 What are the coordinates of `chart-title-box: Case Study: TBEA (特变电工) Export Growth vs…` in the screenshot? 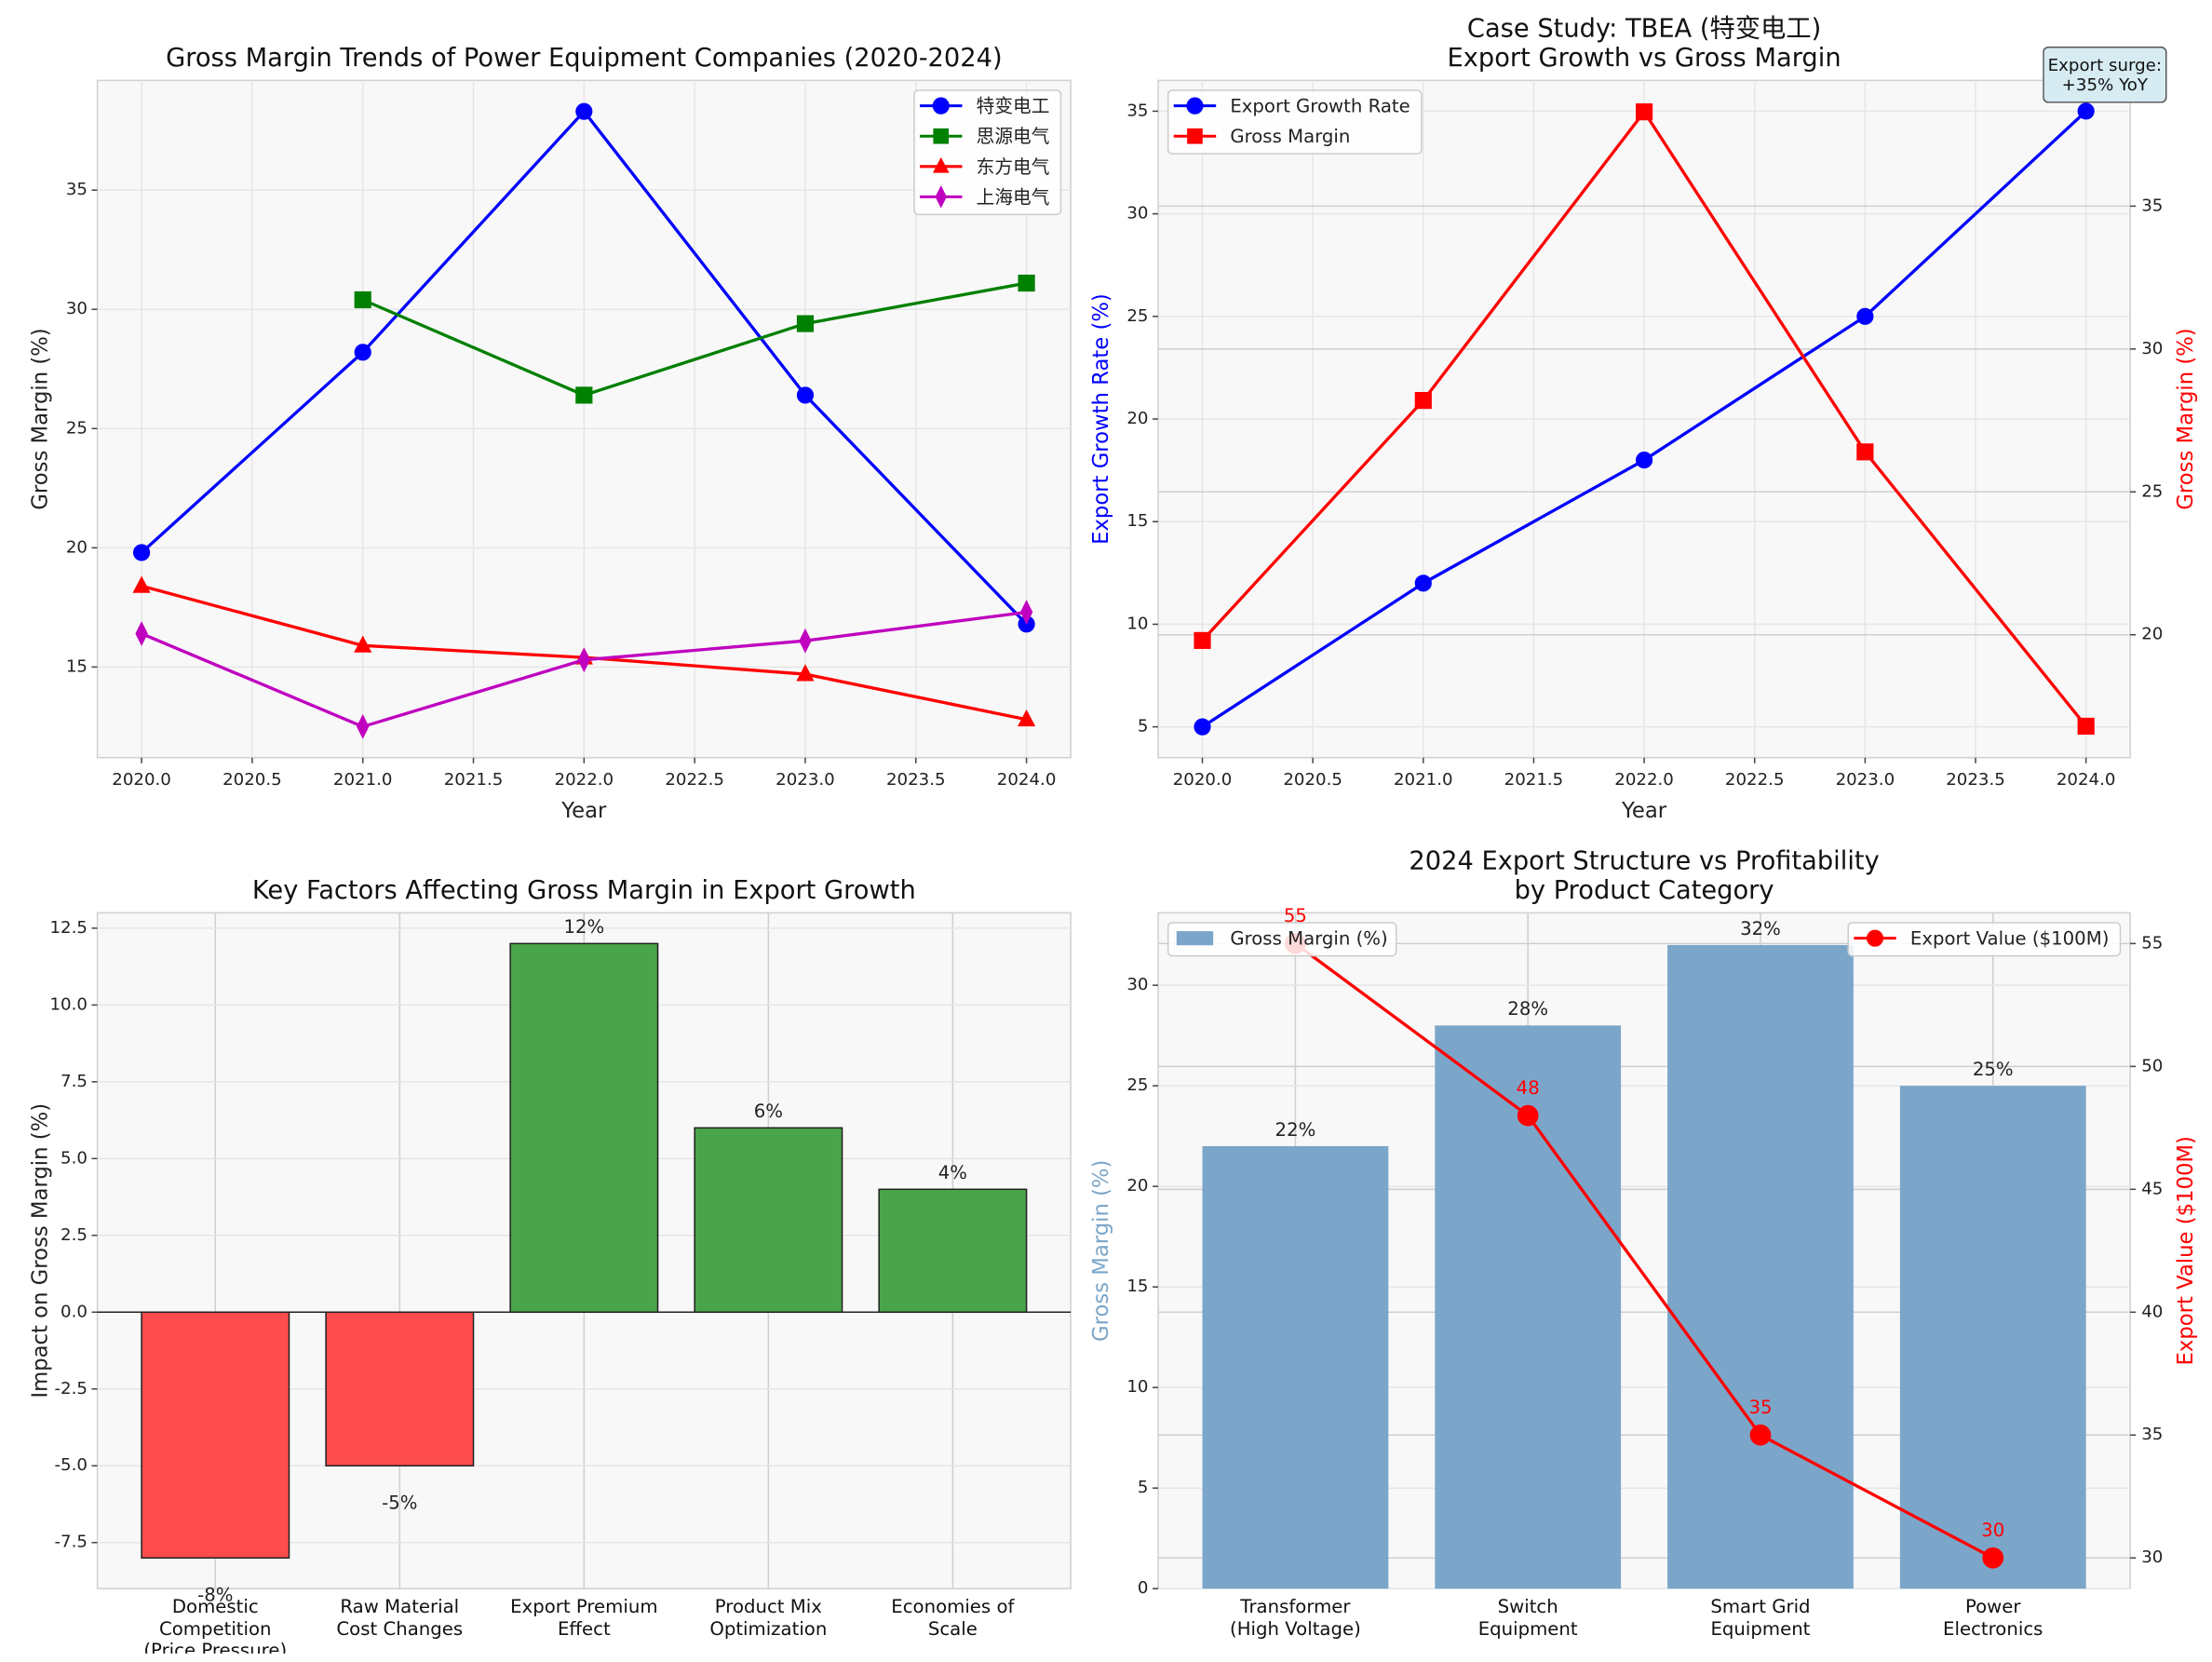 It's located at (1644, 44).